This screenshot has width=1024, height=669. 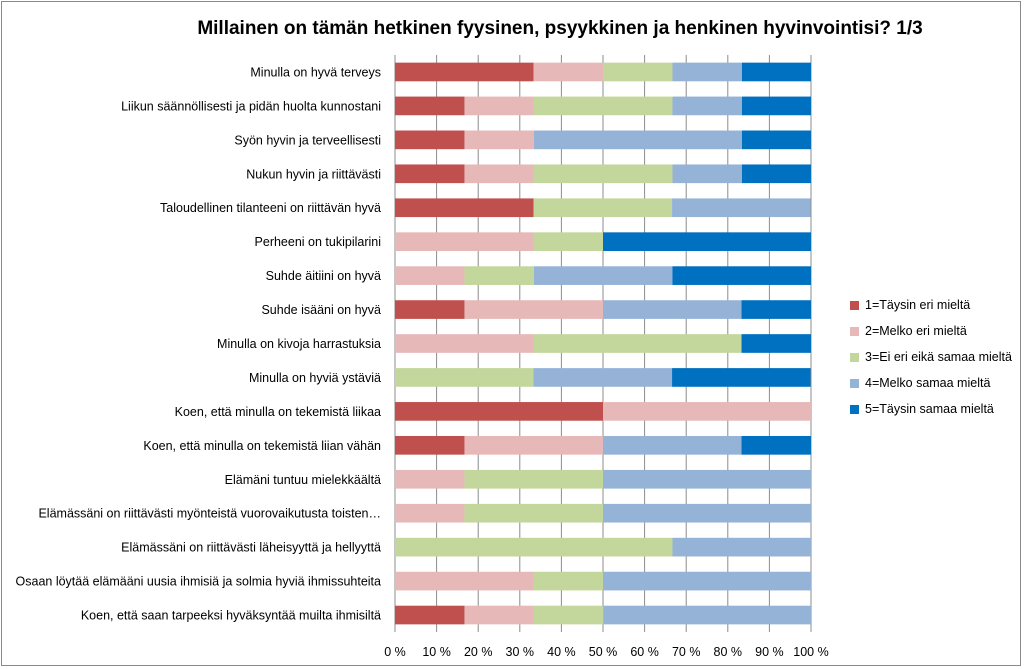 I want to click on x-tick-label: 100 %, so click(x=810, y=652).